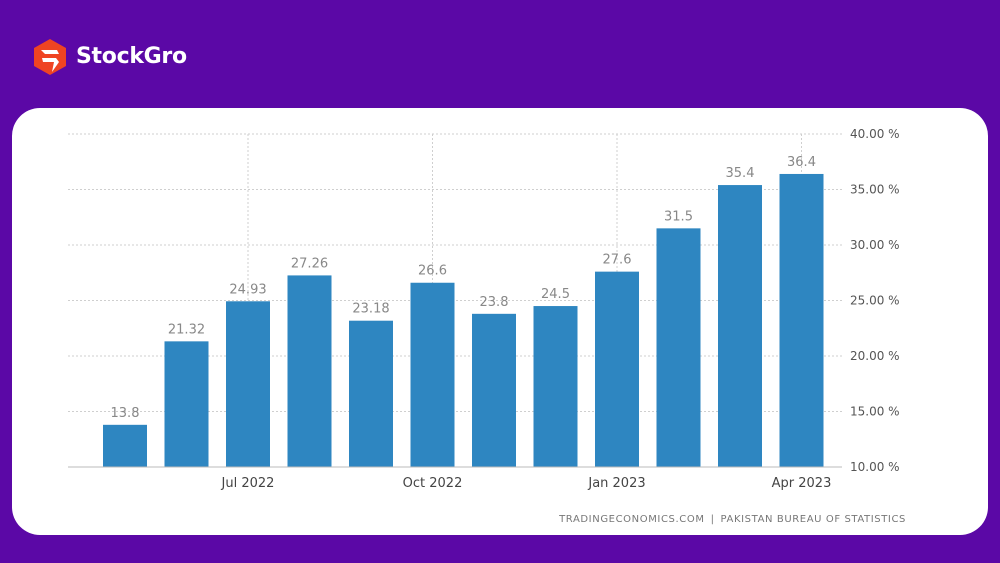  I want to click on bar-value-label: 24.5, so click(555, 294).